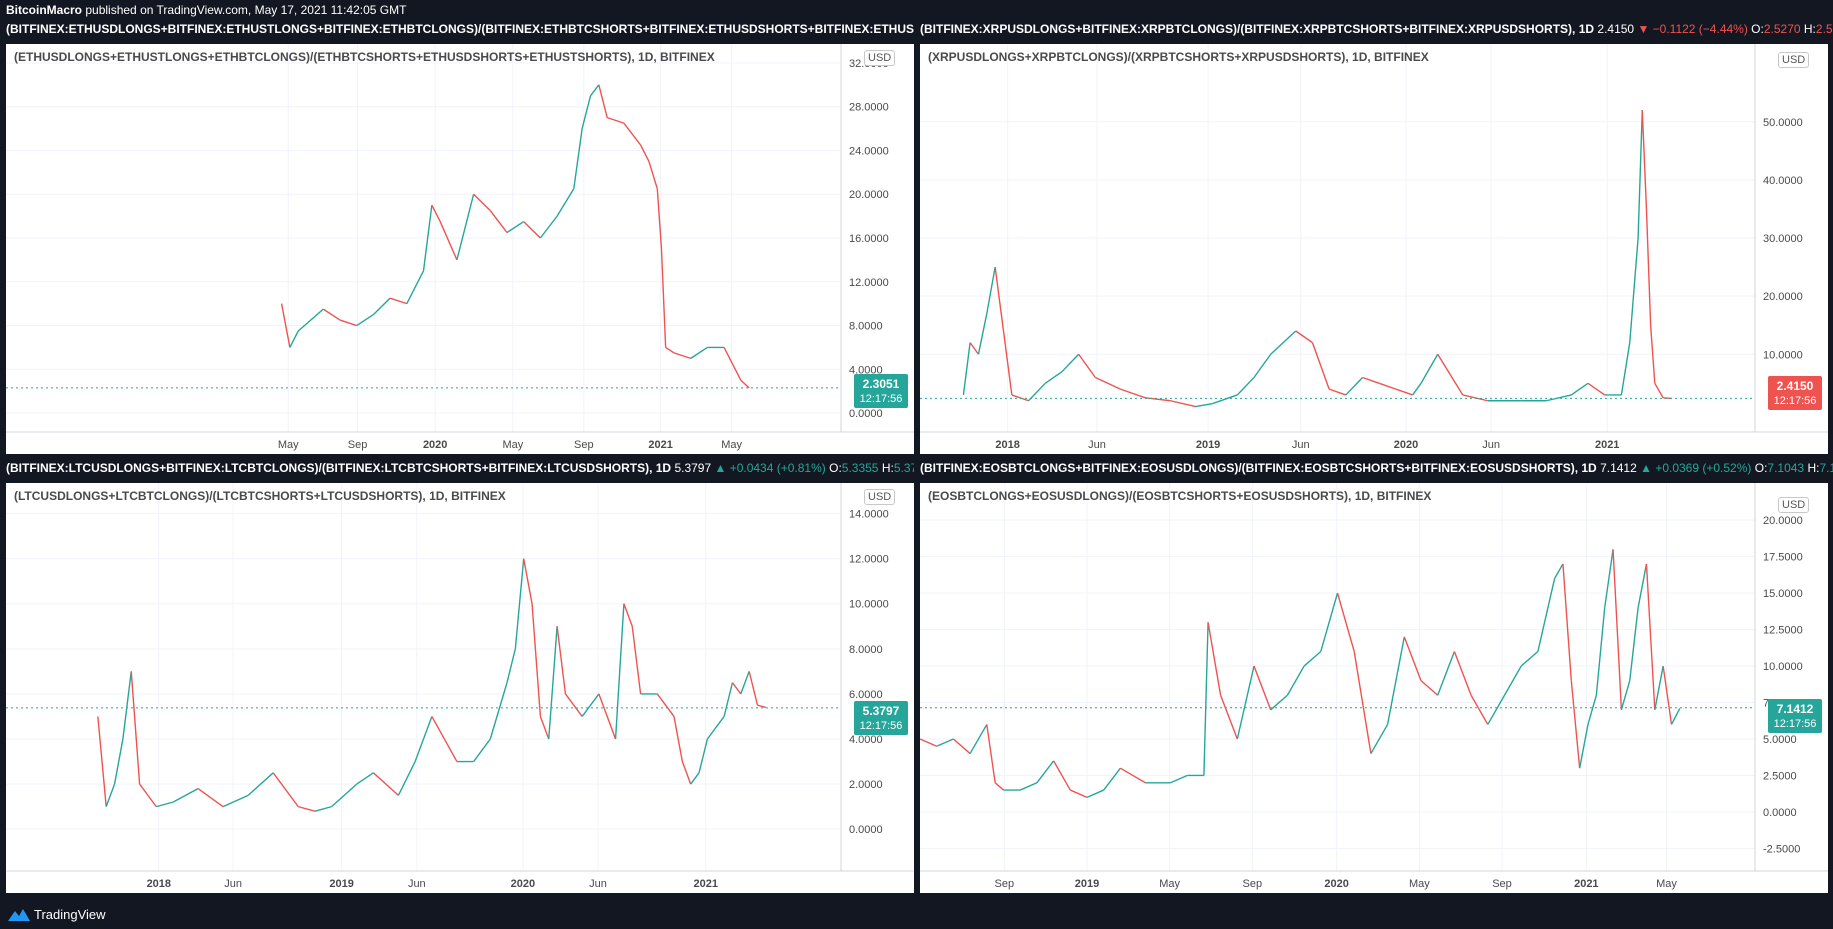 Image resolution: width=1833 pixels, height=929 pixels. Describe the element at coordinates (1780, 740) in the screenshot. I see `y-tick-label: 5.0000` at that location.